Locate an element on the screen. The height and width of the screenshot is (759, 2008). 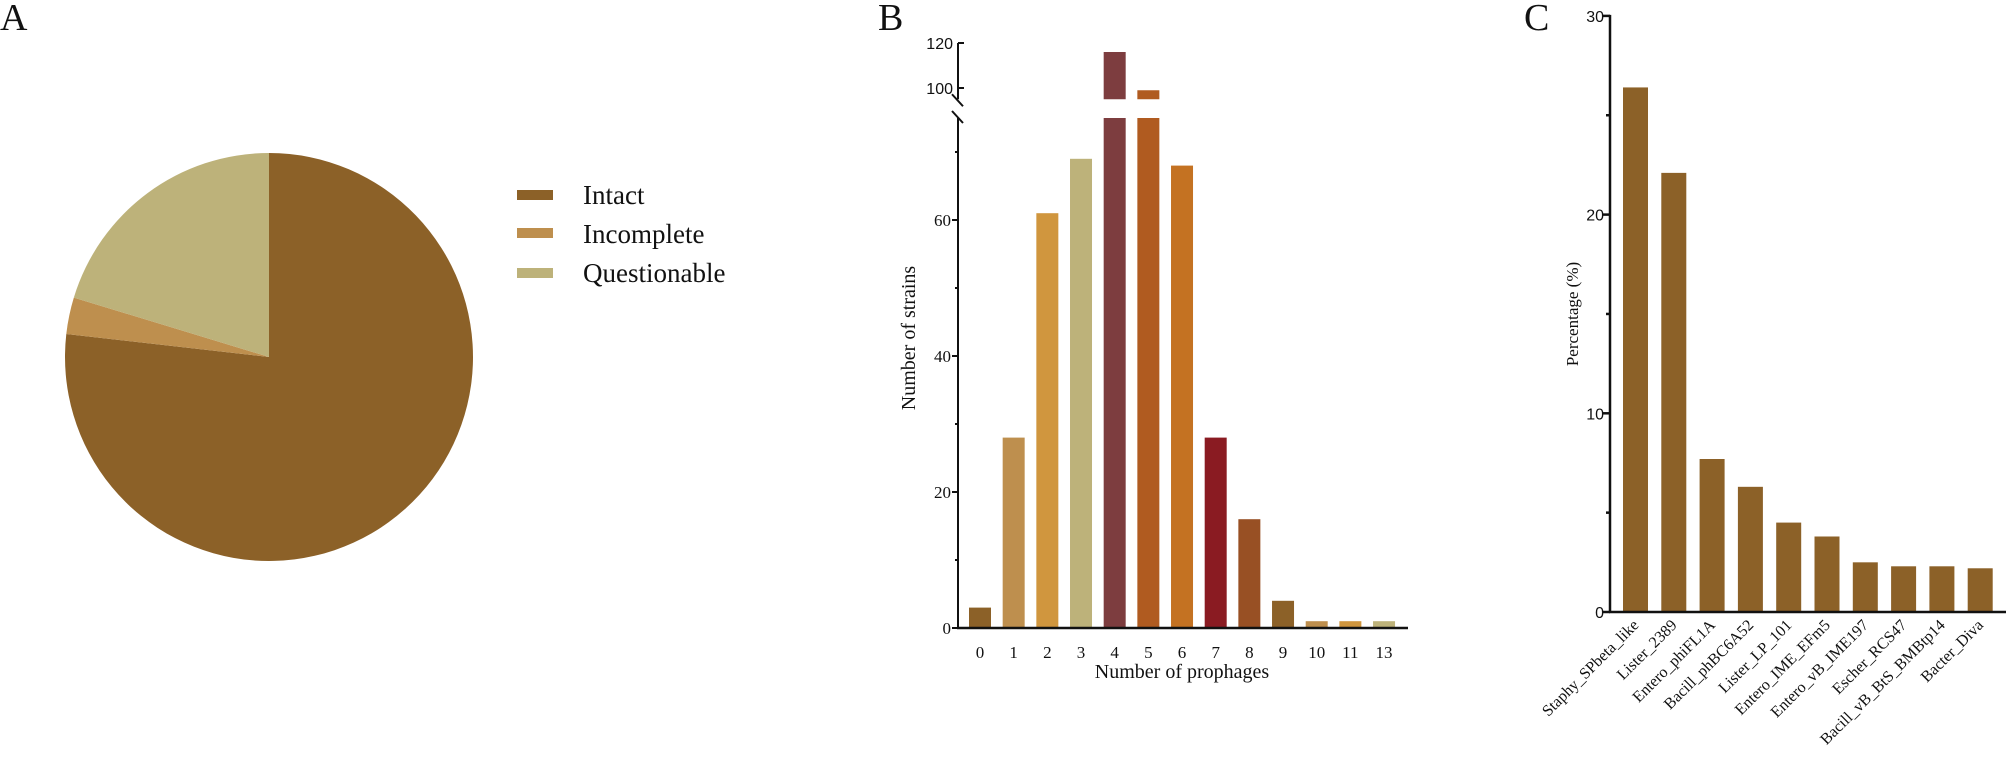
pie-slice-intact is located at coordinates (269, 357).